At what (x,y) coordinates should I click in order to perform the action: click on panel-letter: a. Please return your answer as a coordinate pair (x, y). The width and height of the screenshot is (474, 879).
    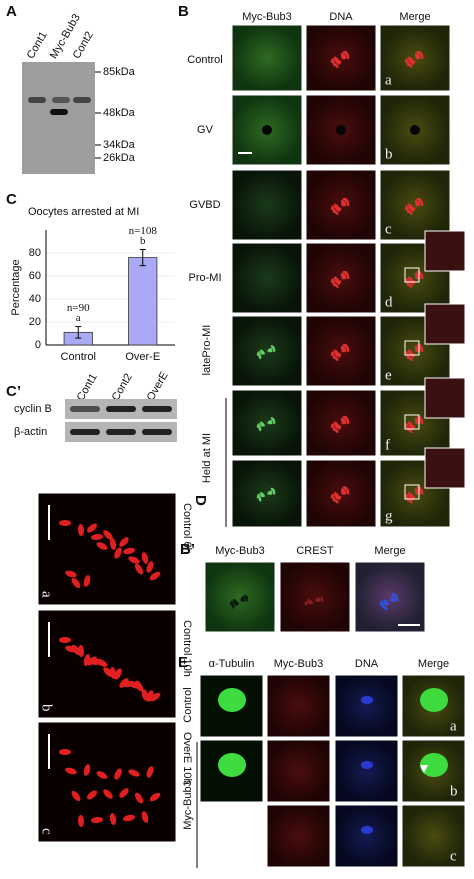
    Looking at the image, I should click on (453, 726).